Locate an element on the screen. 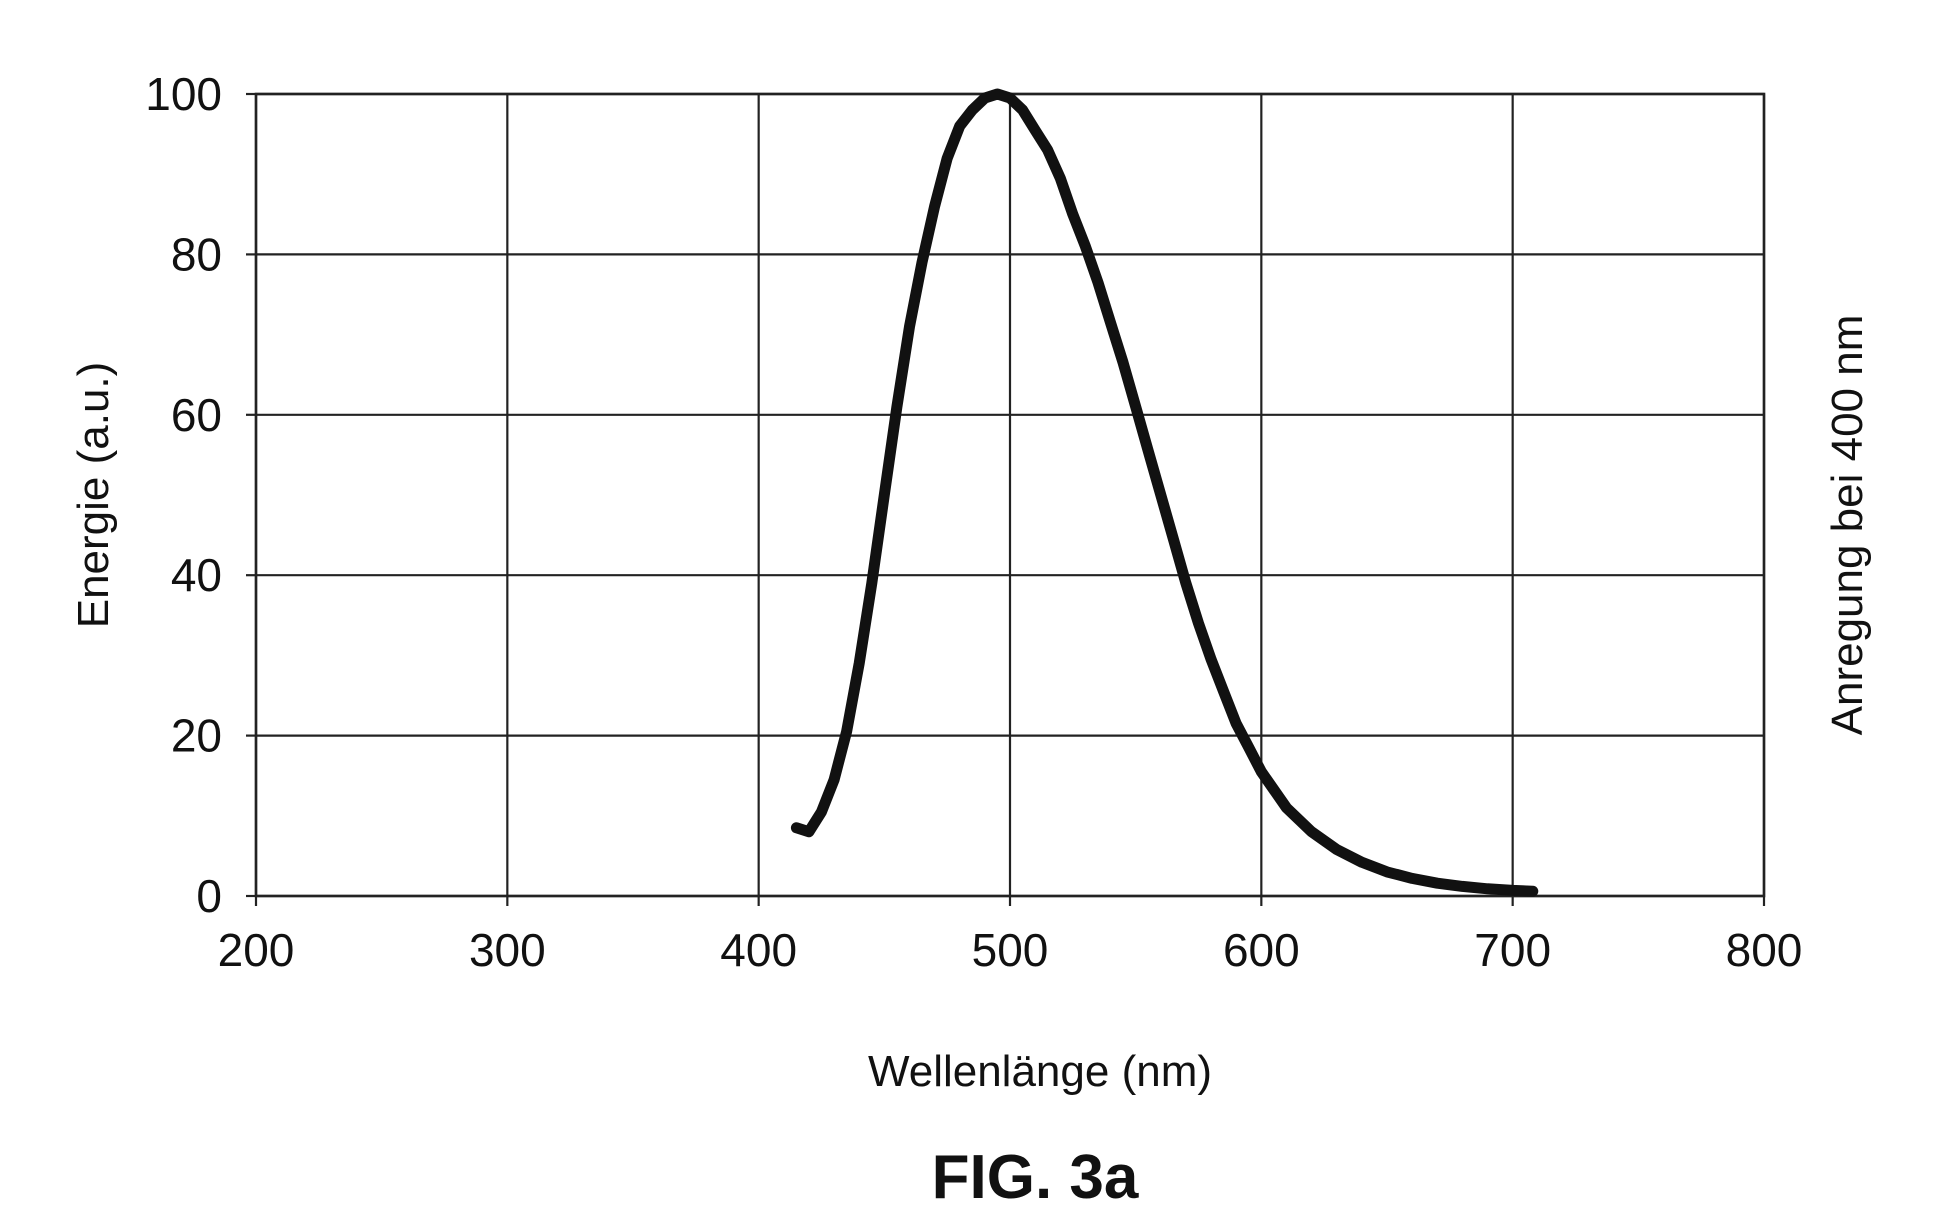  figure-label: FIG. 3a is located at coordinates (1035, 1177).